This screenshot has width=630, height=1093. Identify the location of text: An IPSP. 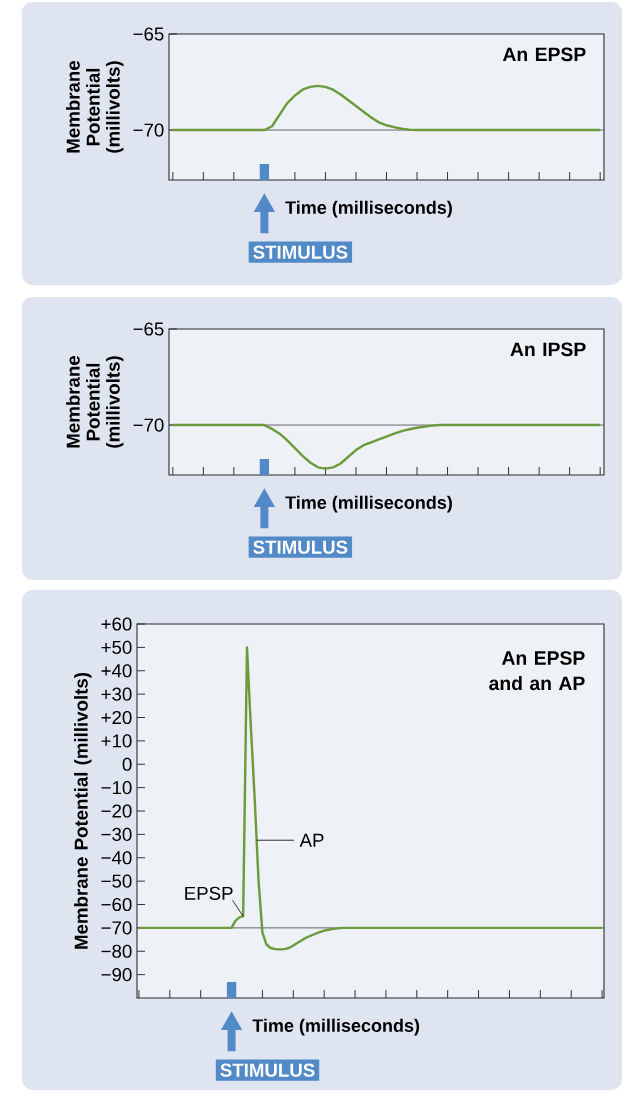
(548, 349).